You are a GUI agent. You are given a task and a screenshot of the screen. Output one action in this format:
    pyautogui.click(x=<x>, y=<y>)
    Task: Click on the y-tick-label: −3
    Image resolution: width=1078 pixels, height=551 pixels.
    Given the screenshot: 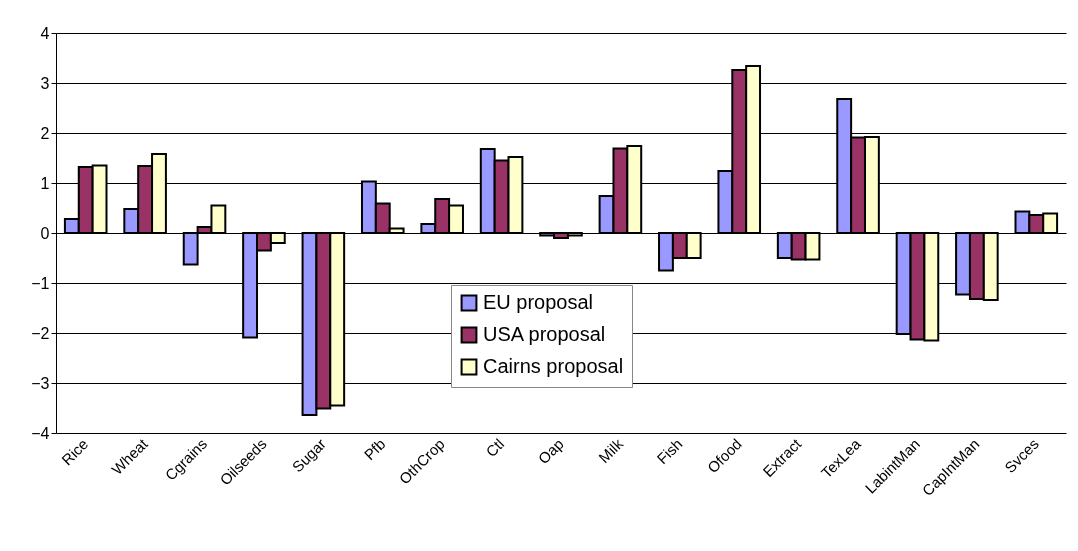 What is the action you would take?
    pyautogui.click(x=40, y=383)
    